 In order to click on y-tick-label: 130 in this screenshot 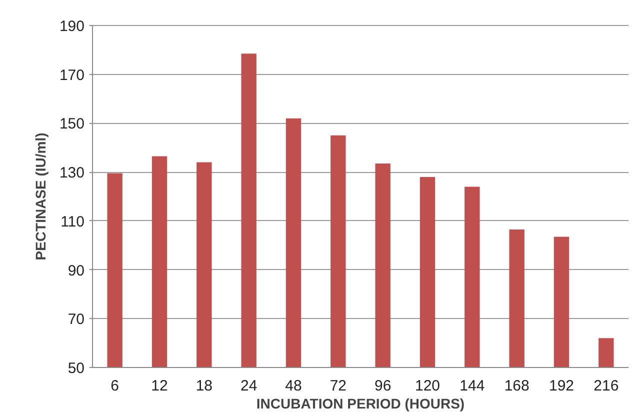, I will do `click(72, 173)`.